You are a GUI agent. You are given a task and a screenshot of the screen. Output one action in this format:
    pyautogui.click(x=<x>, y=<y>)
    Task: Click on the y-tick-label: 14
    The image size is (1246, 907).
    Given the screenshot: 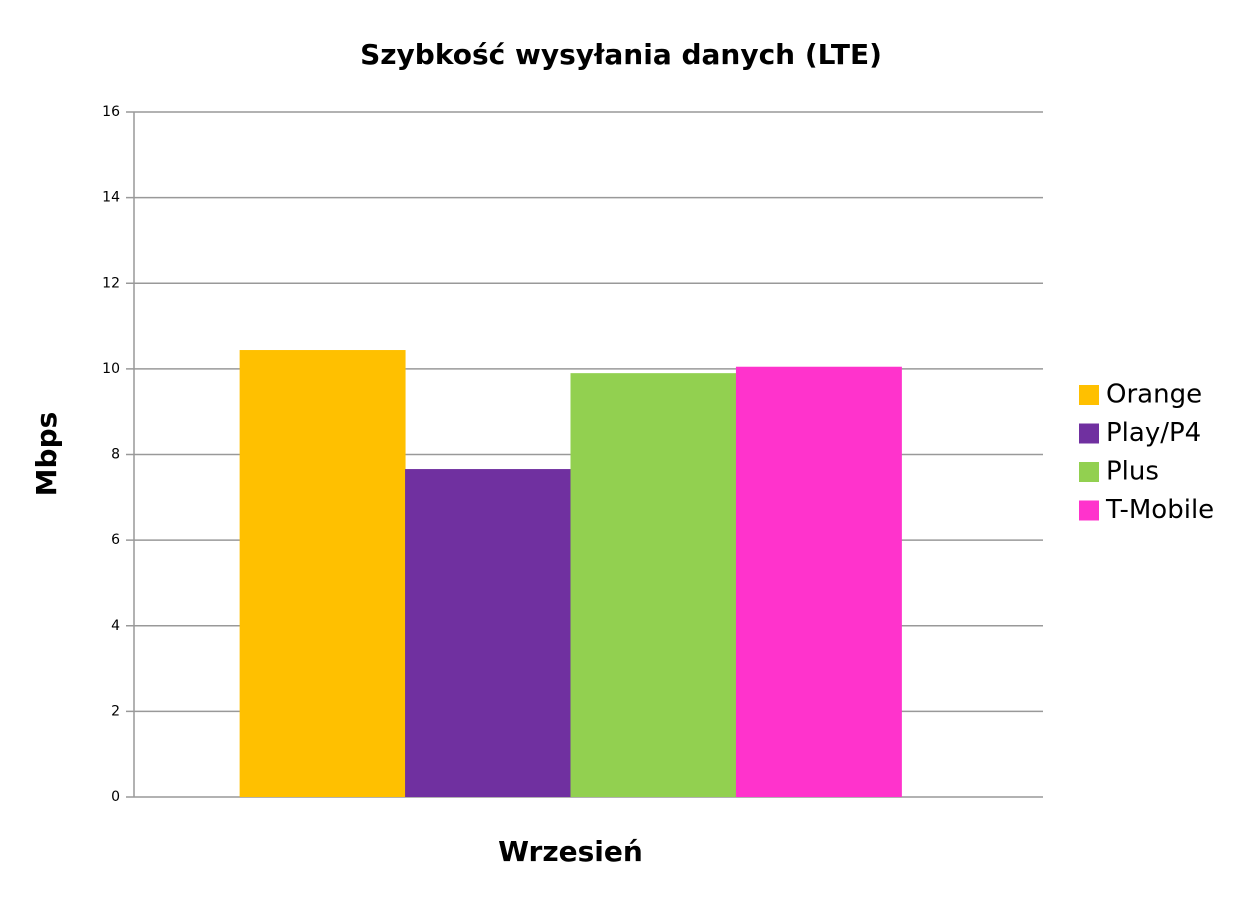 What is the action you would take?
    pyautogui.click(x=111, y=198)
    